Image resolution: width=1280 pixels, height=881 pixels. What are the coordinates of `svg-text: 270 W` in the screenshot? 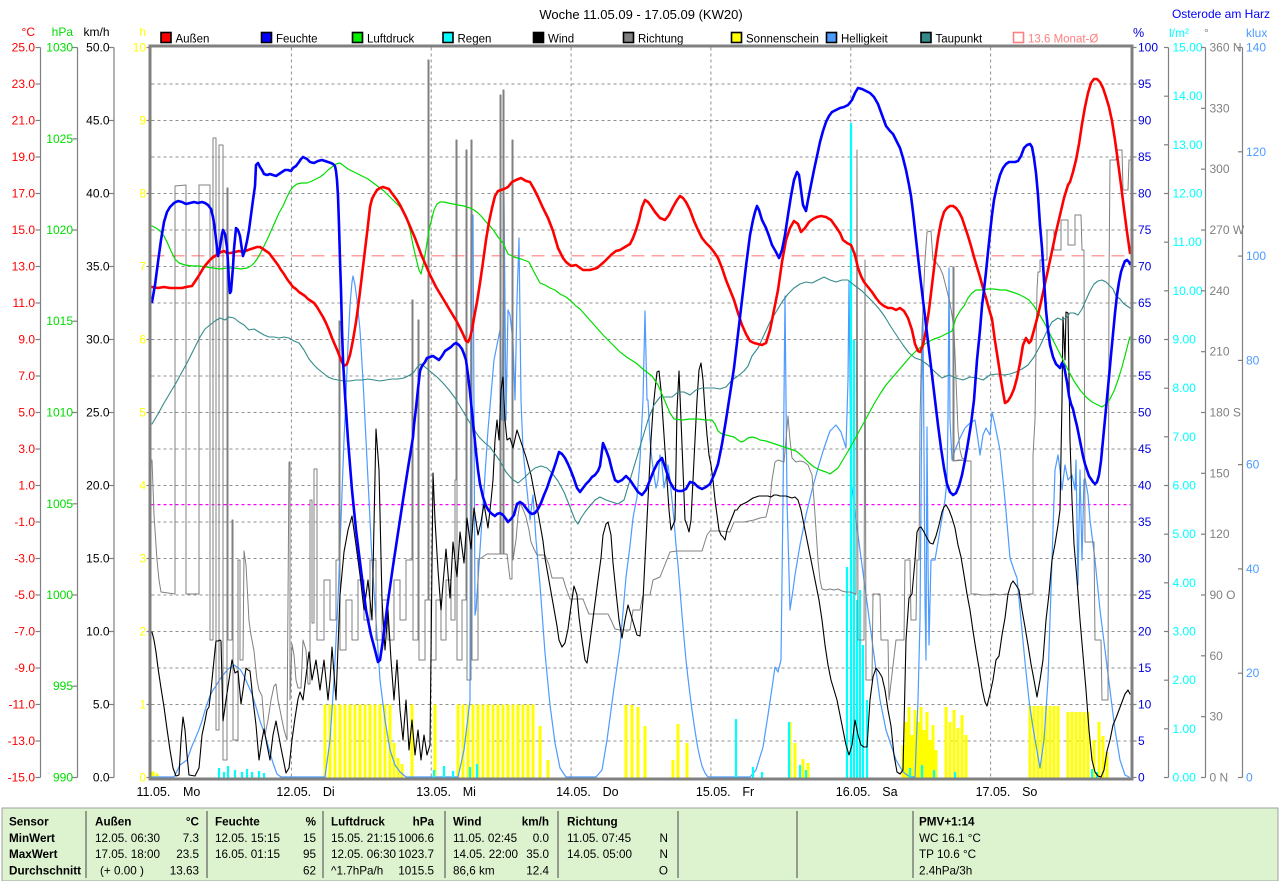 It's located at (1227, 230).